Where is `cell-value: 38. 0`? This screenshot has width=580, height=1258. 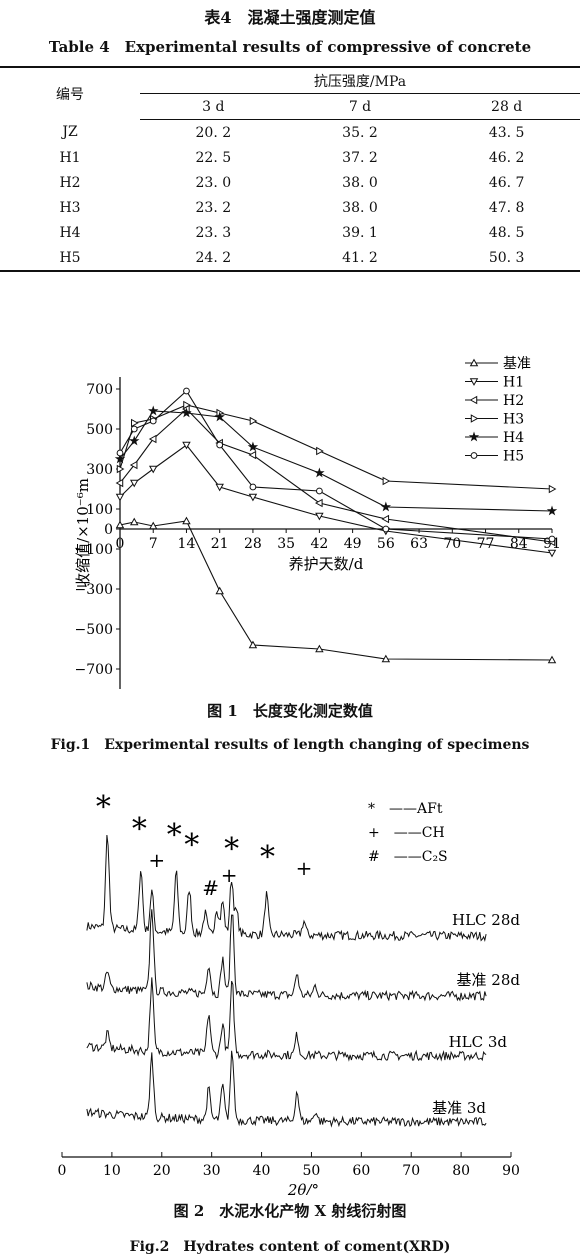
cell-value: 38. 0 is located at coordinates (360, 207).